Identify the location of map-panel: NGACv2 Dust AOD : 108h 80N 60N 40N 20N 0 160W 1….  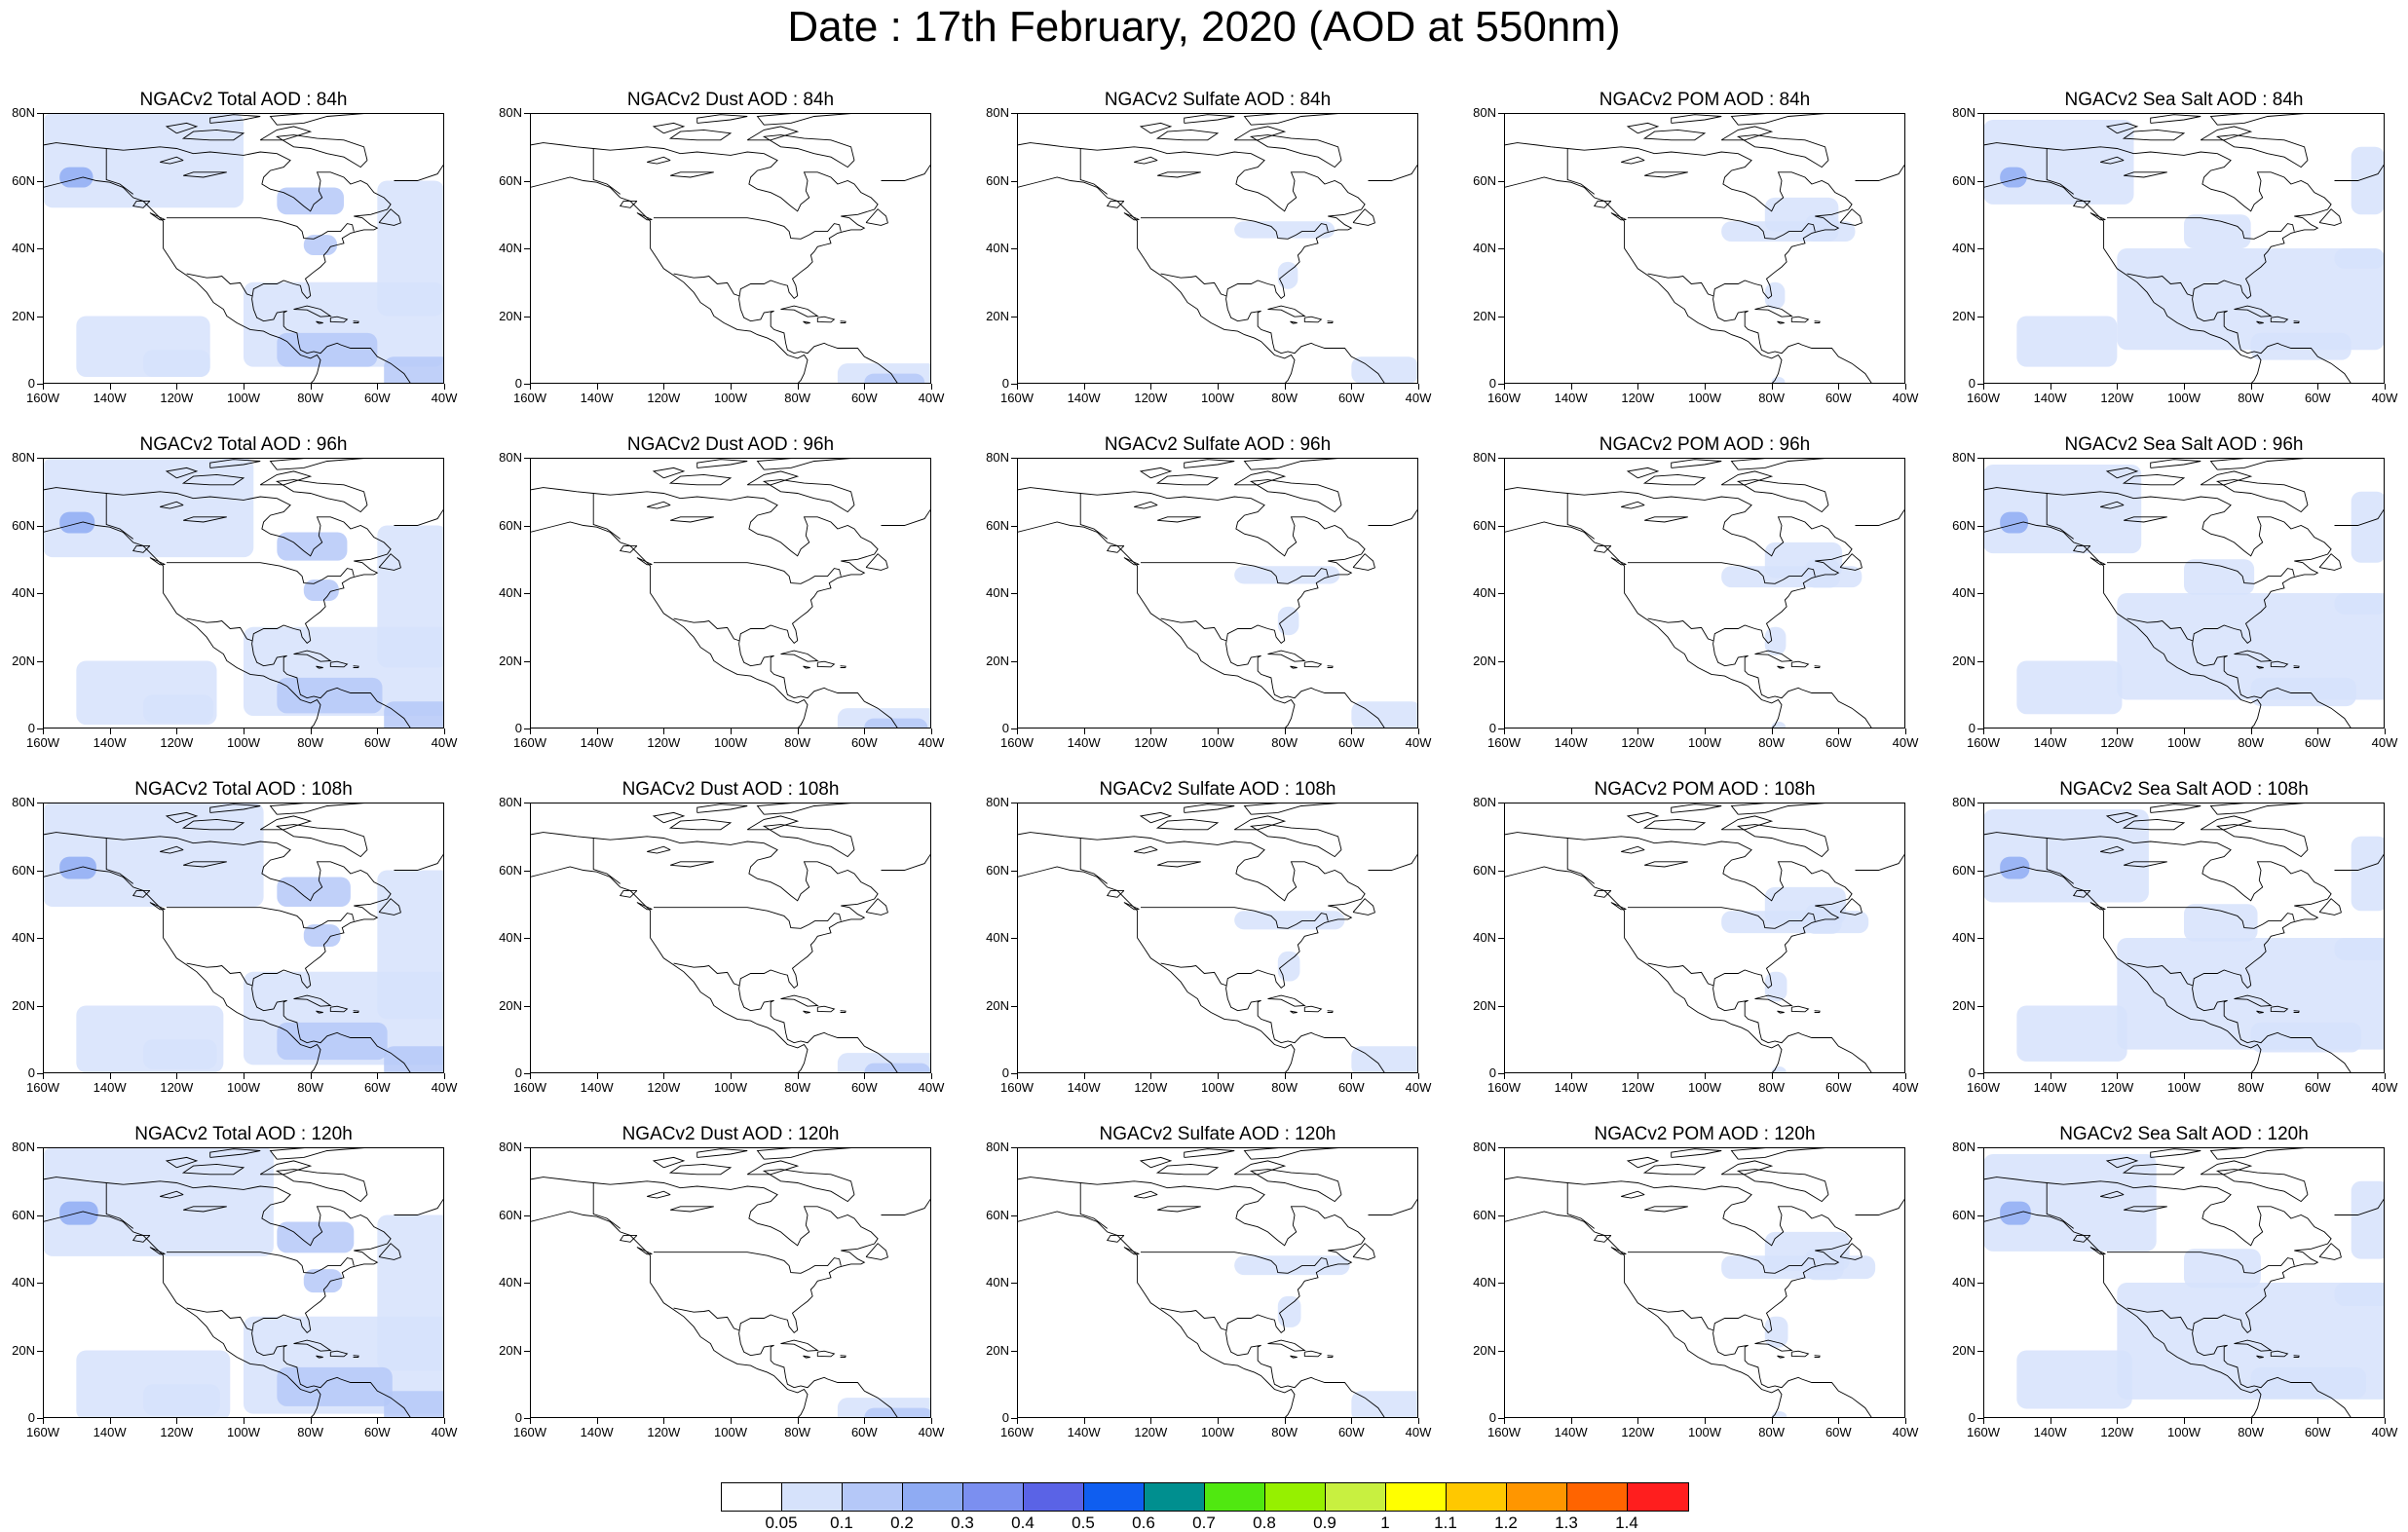
(730, 949).